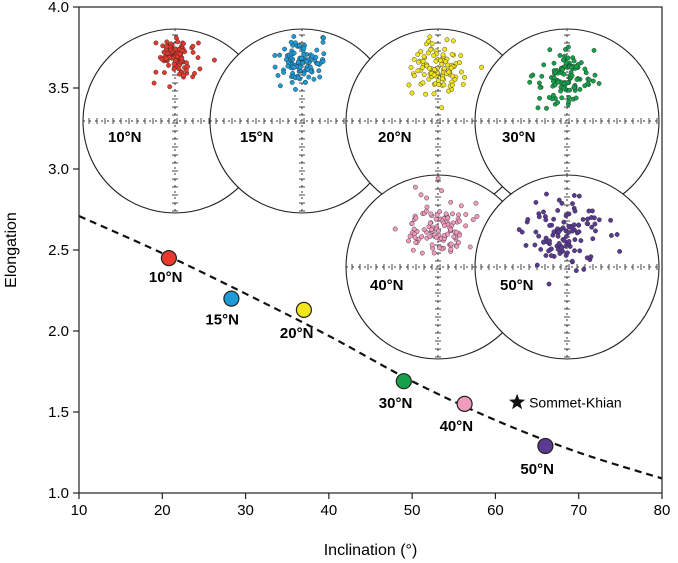  I want to click on data-point-20n, so click(303, 309).